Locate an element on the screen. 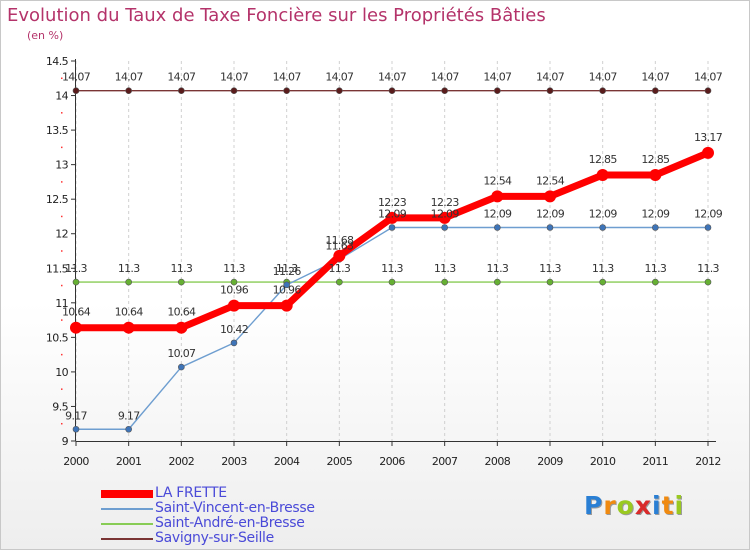 This screenshot has width=750, height=550. x-tick-label: 2001 is located at coordinates (129, 461).